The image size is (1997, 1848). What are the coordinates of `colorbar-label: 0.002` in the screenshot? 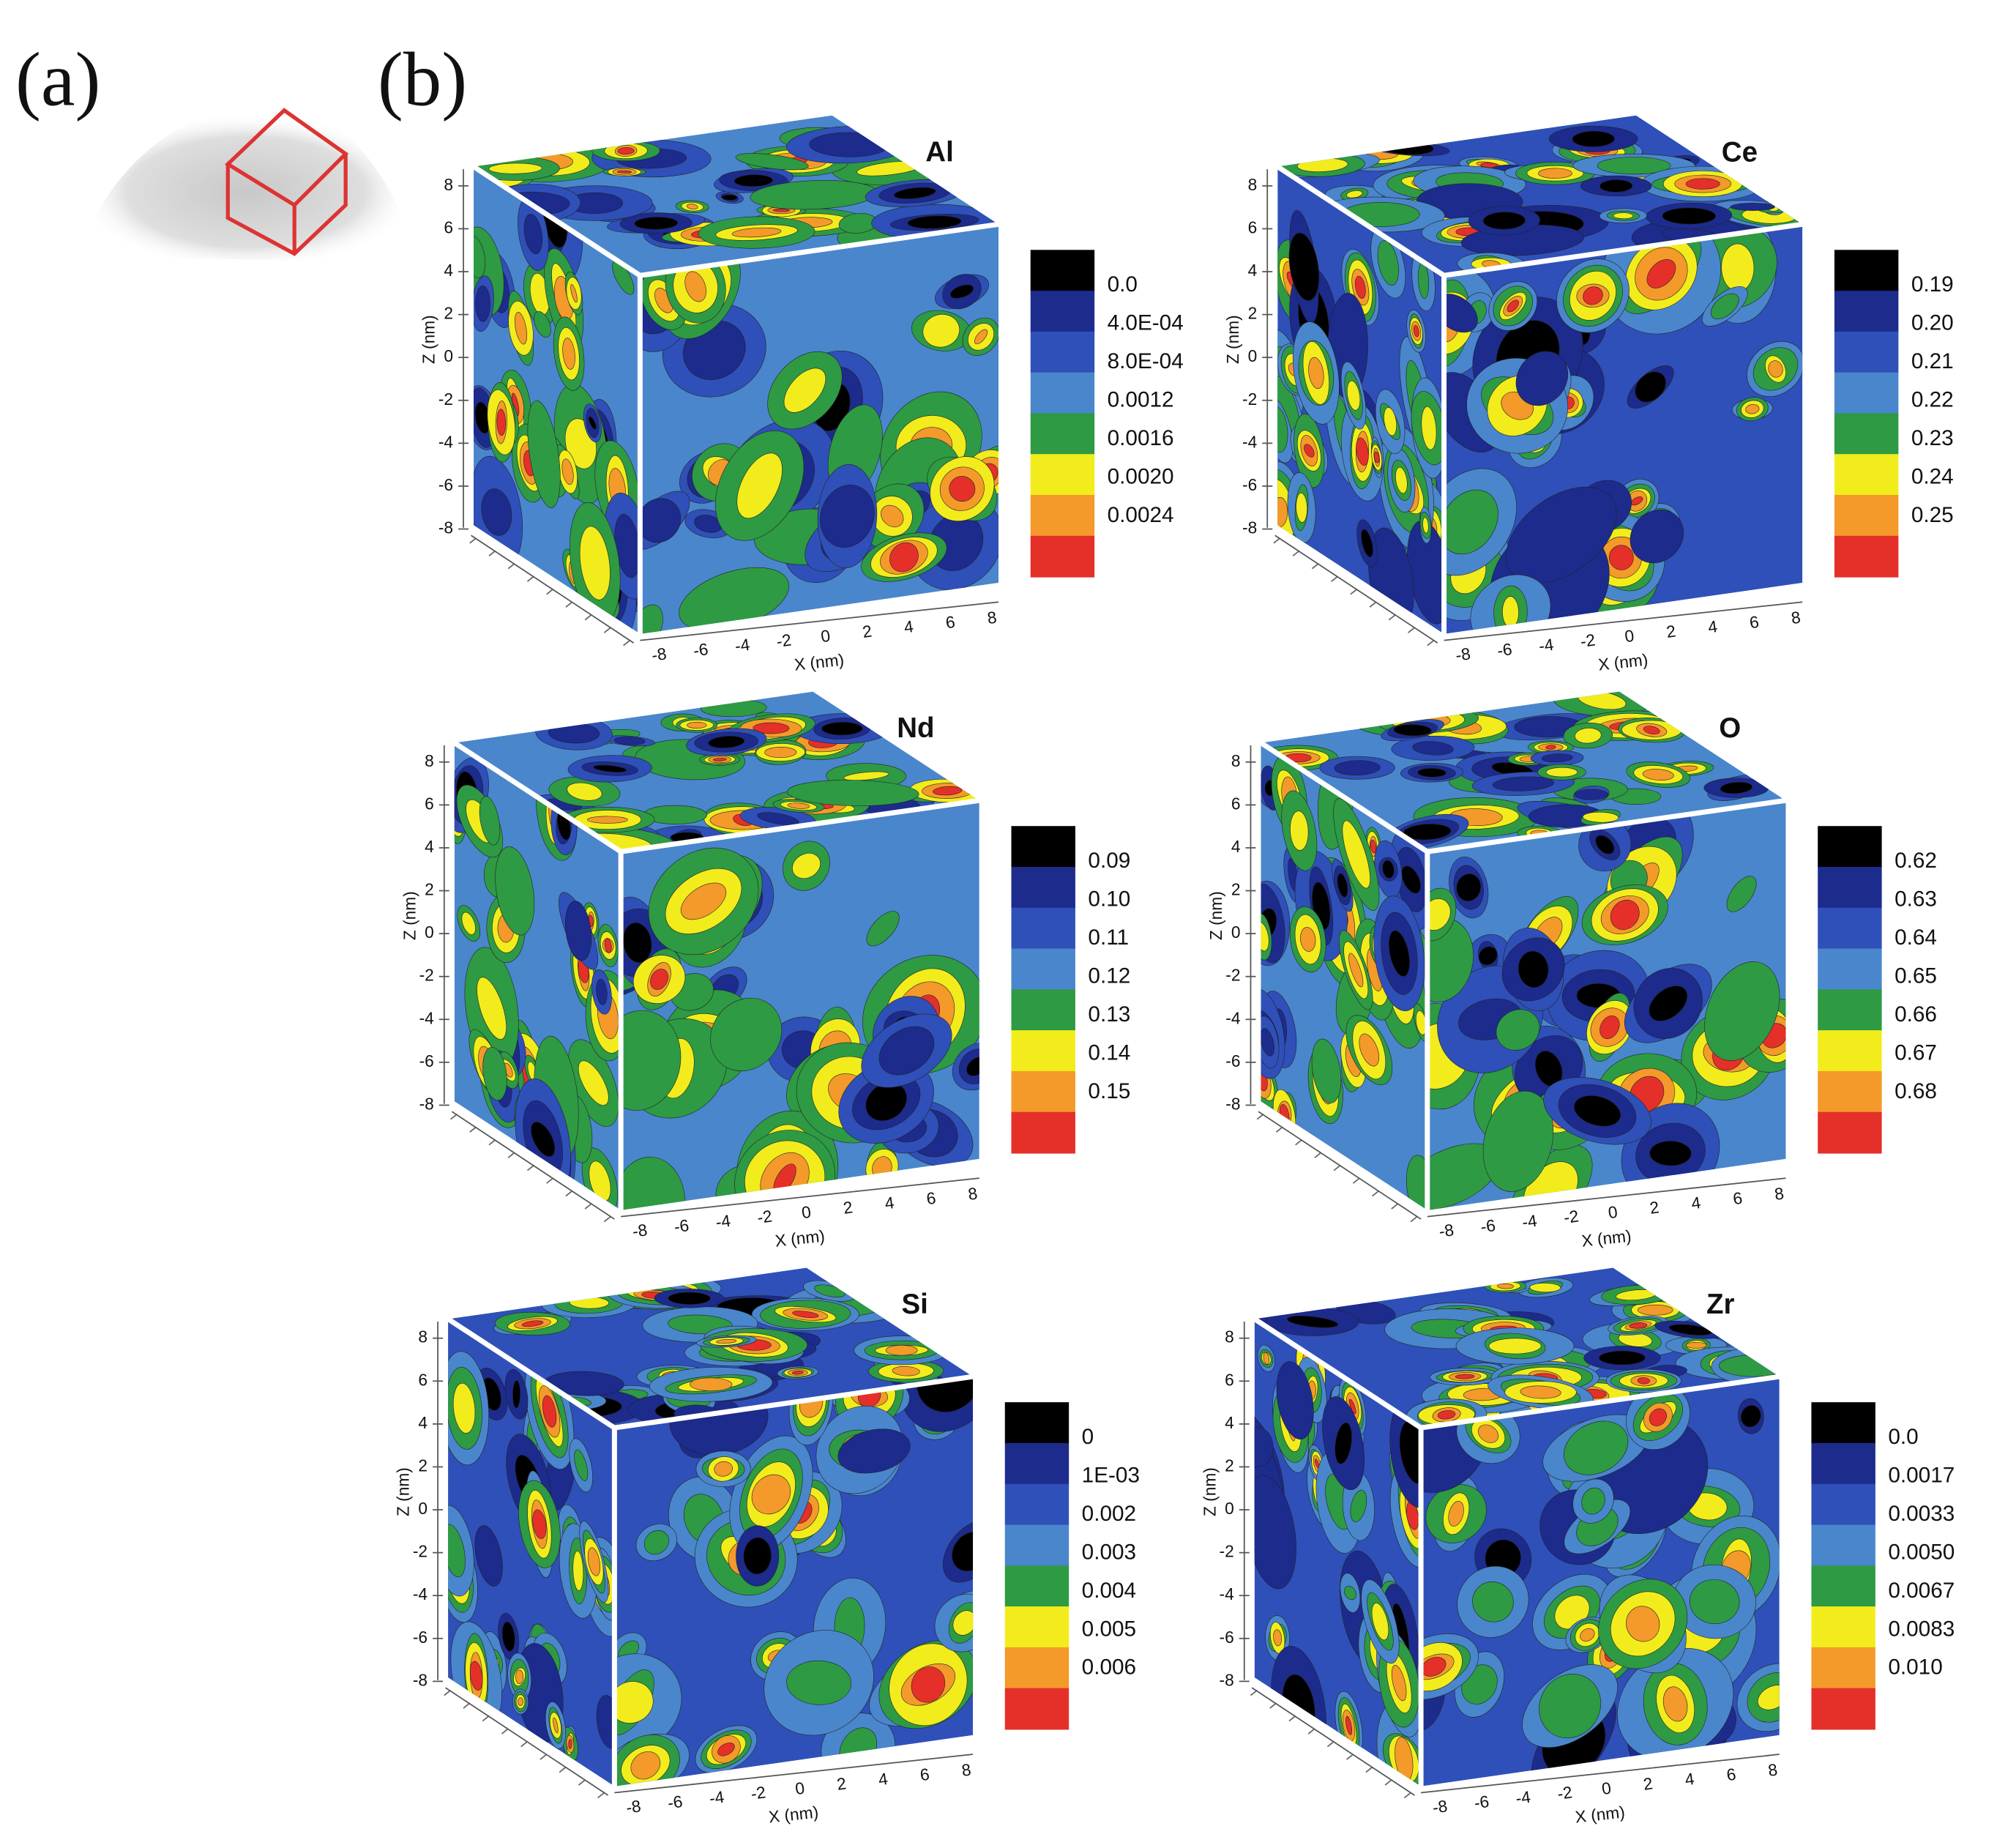 It's located at (1109, 1514).